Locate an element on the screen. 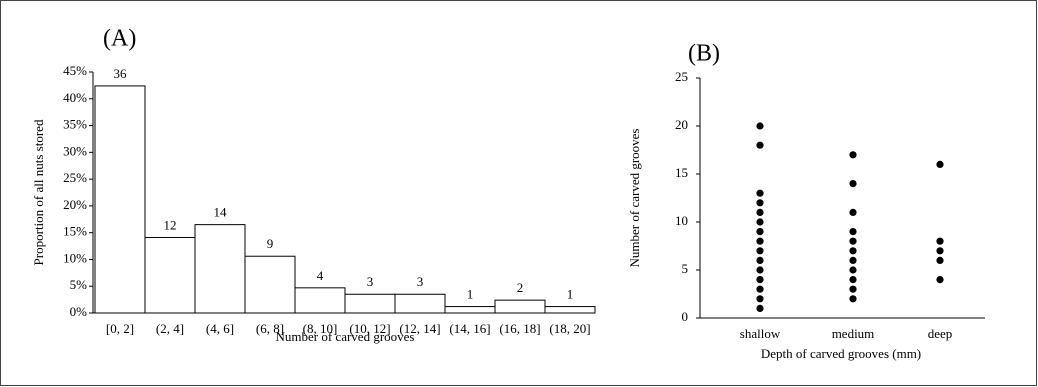 This screenshot has width=1038, height=387. y-tick-label: 20% is located at coordinates (75, 204).